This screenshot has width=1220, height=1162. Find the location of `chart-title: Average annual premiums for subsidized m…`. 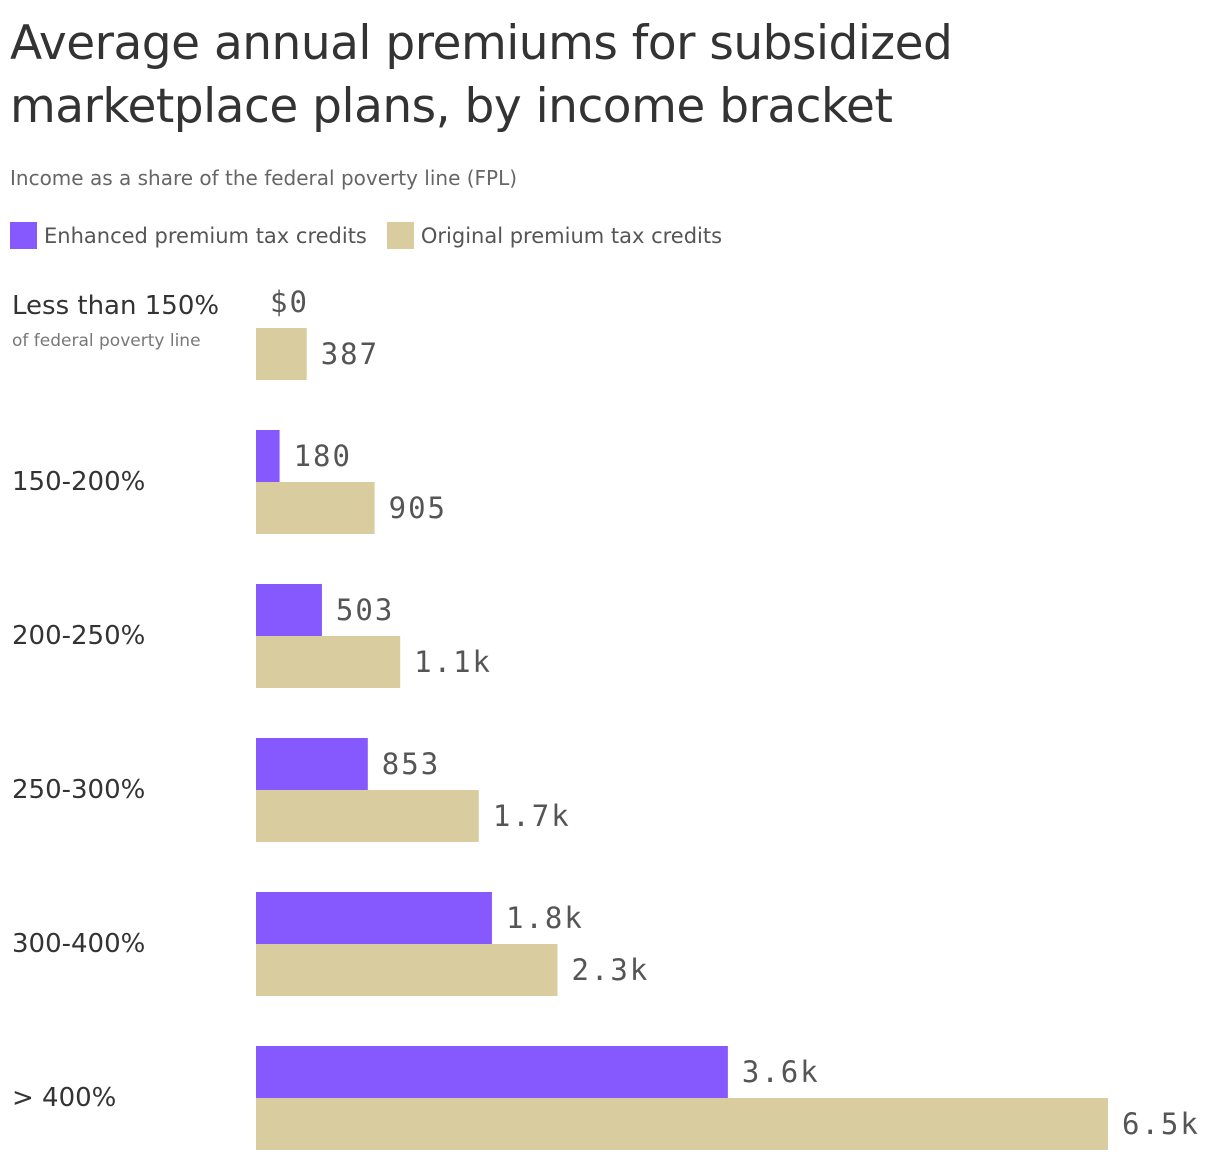

chart-title: Average annual premiums for subsidized m… is located at coordinates (481, 75).